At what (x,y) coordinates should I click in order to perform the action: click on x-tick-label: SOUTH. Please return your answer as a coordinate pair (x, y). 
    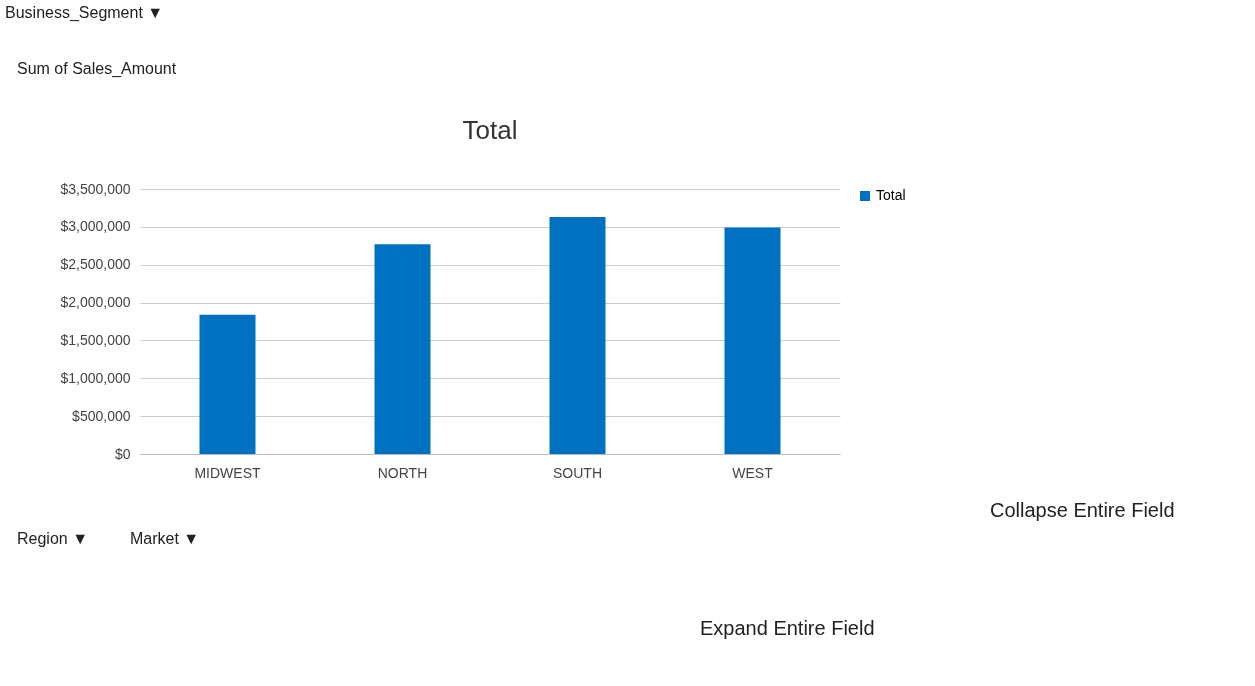
    Looking at the image, I should click on (577, 472).